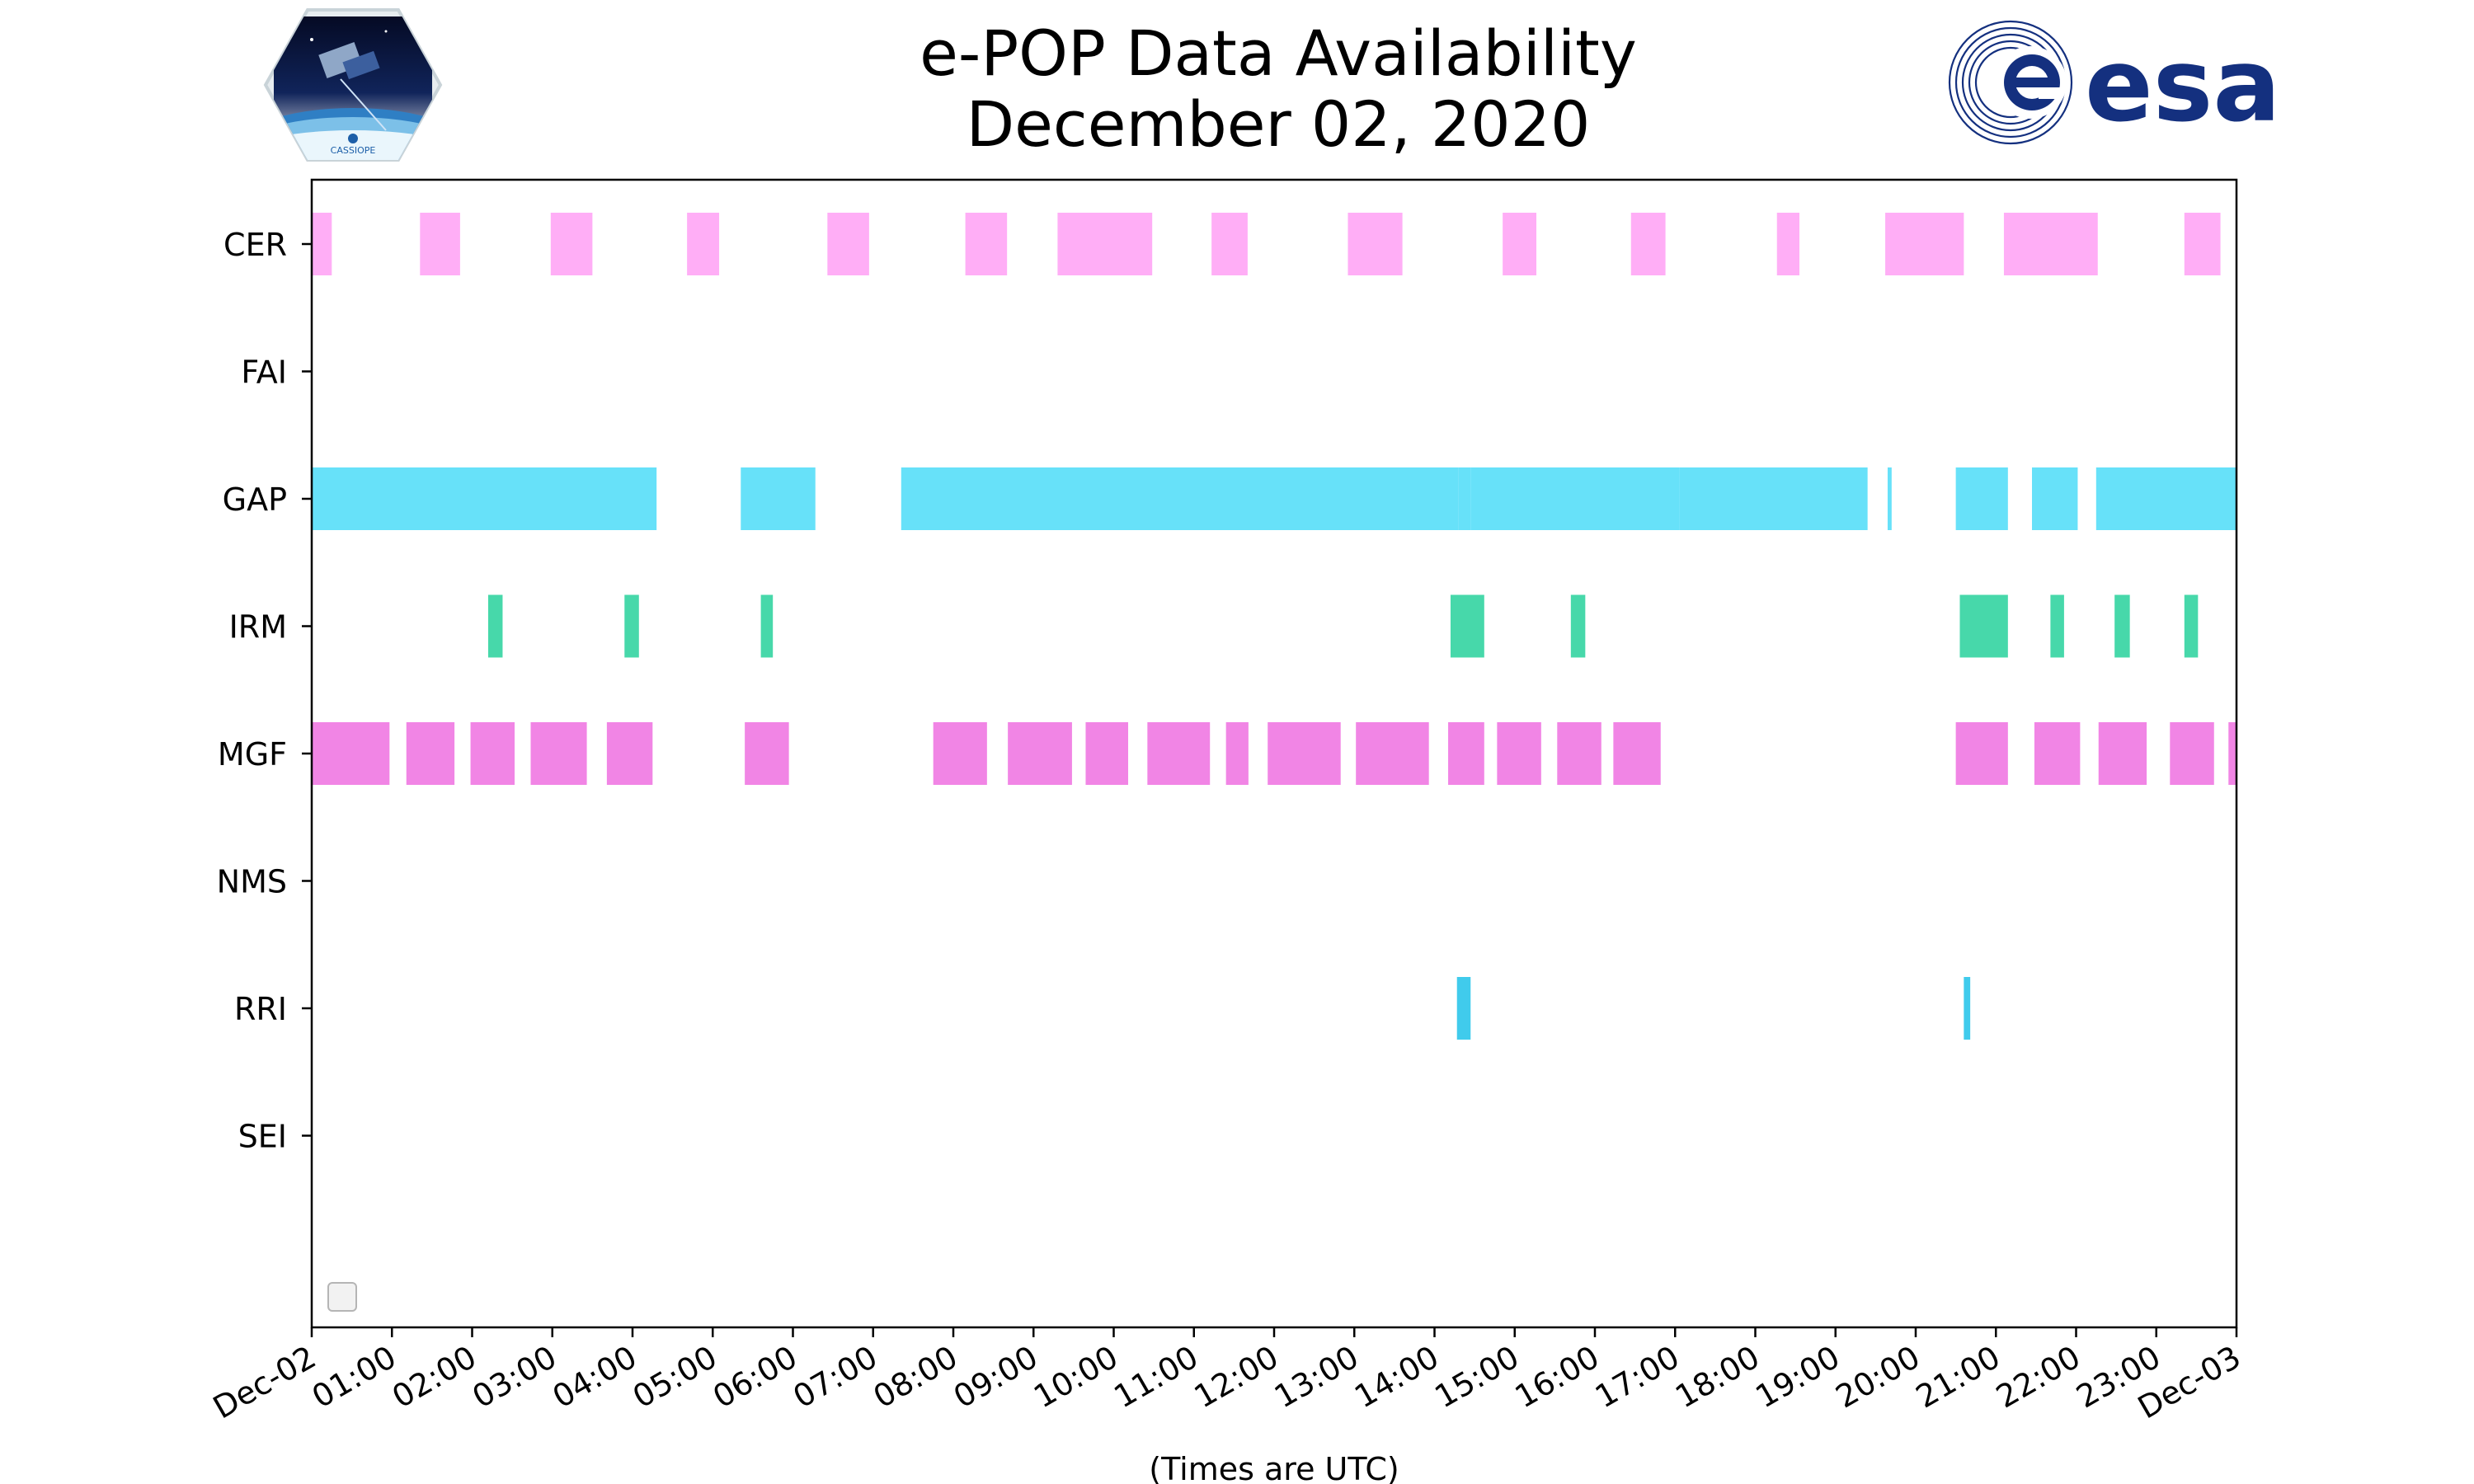 This screenshot has height=1484, width=2474. Describe the element at coordinates (1236, 1377) in the screenshot. I see `x-tick-label-12: 12:00` at that location.